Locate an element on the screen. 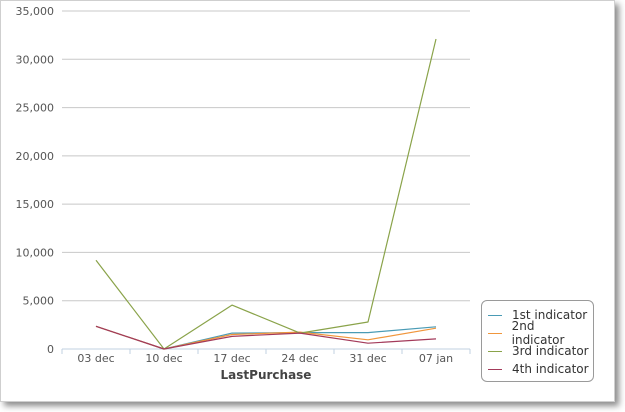 Image resolution: width=625 pixels, height=412 pixels. legend-label: 3rd indicator is located at coordinates (550, 351).